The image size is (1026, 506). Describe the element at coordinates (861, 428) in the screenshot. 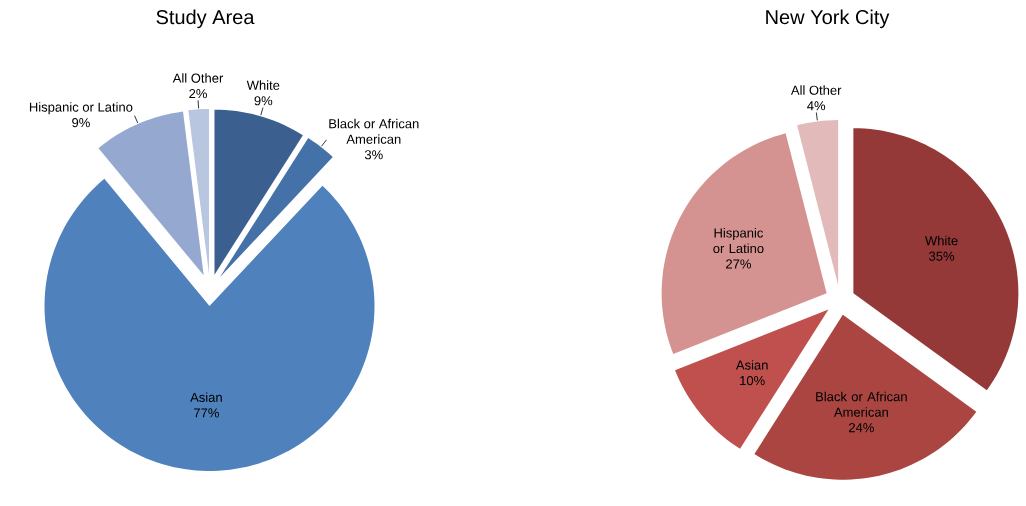

I see `data-label: 24%` at that location.